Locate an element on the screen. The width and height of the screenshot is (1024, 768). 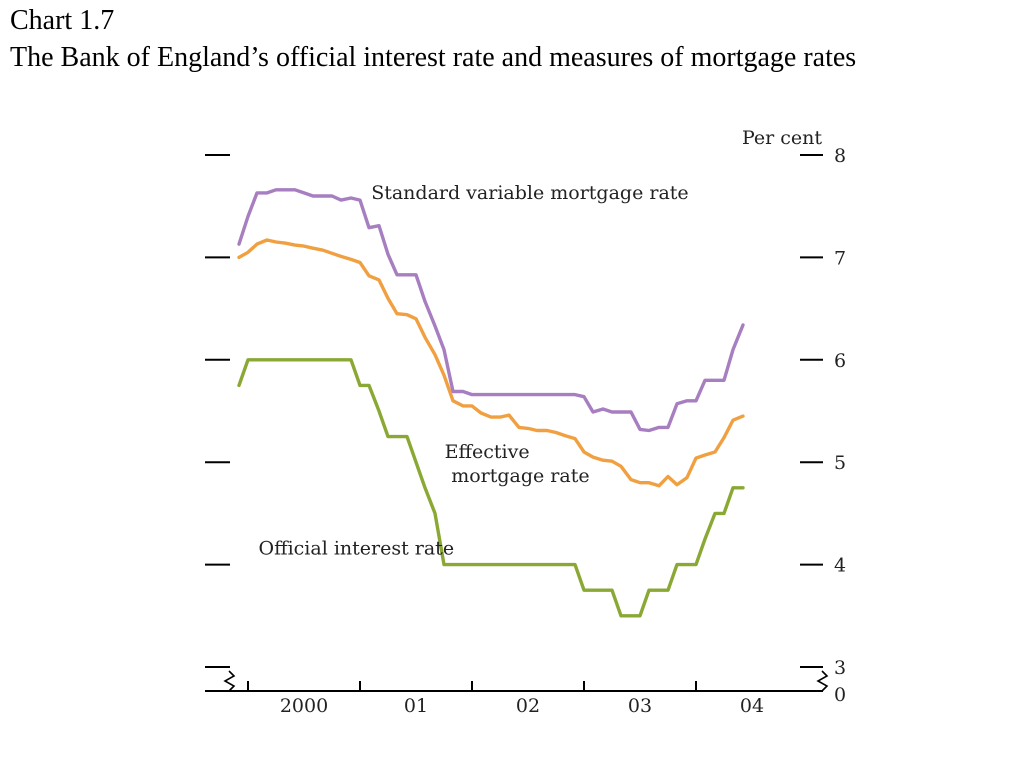
series-label-standard-variable-mortgage-rate: Standard variable mortgage rate is located at coordinates (529, 193).